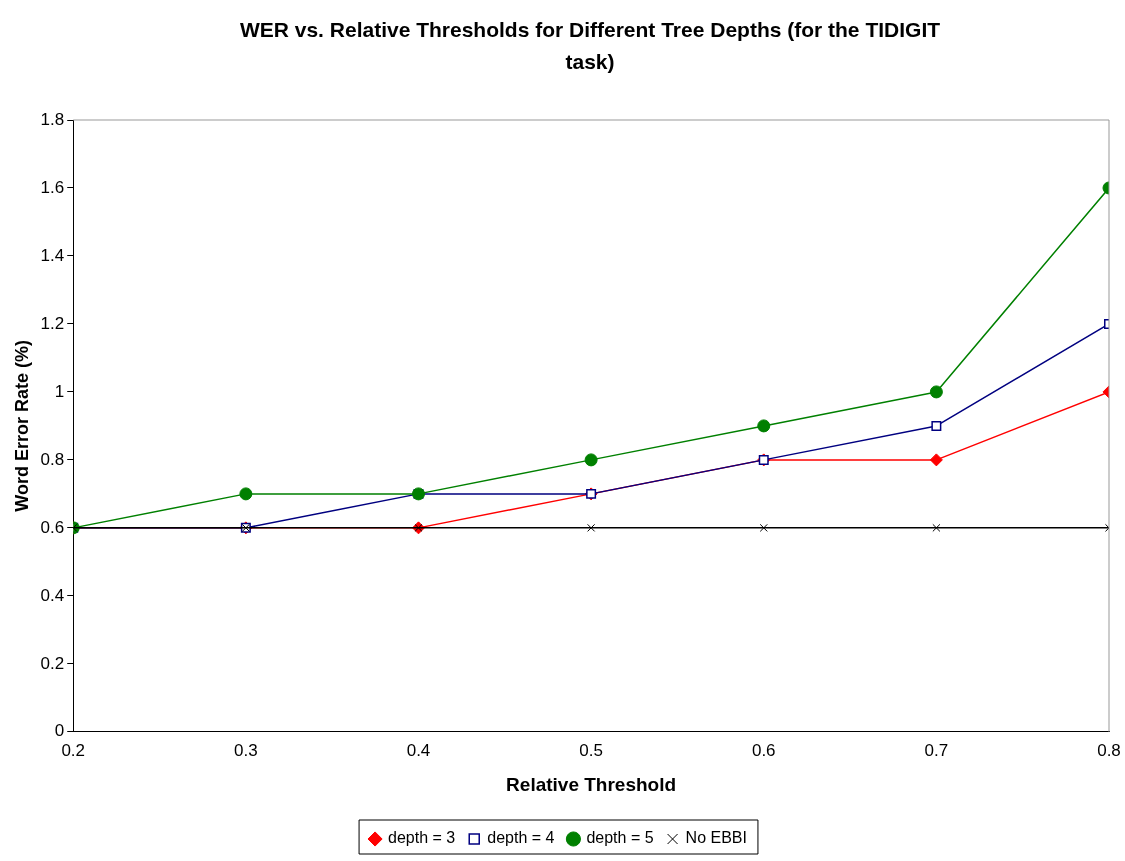 The width and height of the screenshot is (1125, 861). Describe the element at coordinates (52, 323) in the screenshot. I see `y-tick-label: 1.2` at that location.